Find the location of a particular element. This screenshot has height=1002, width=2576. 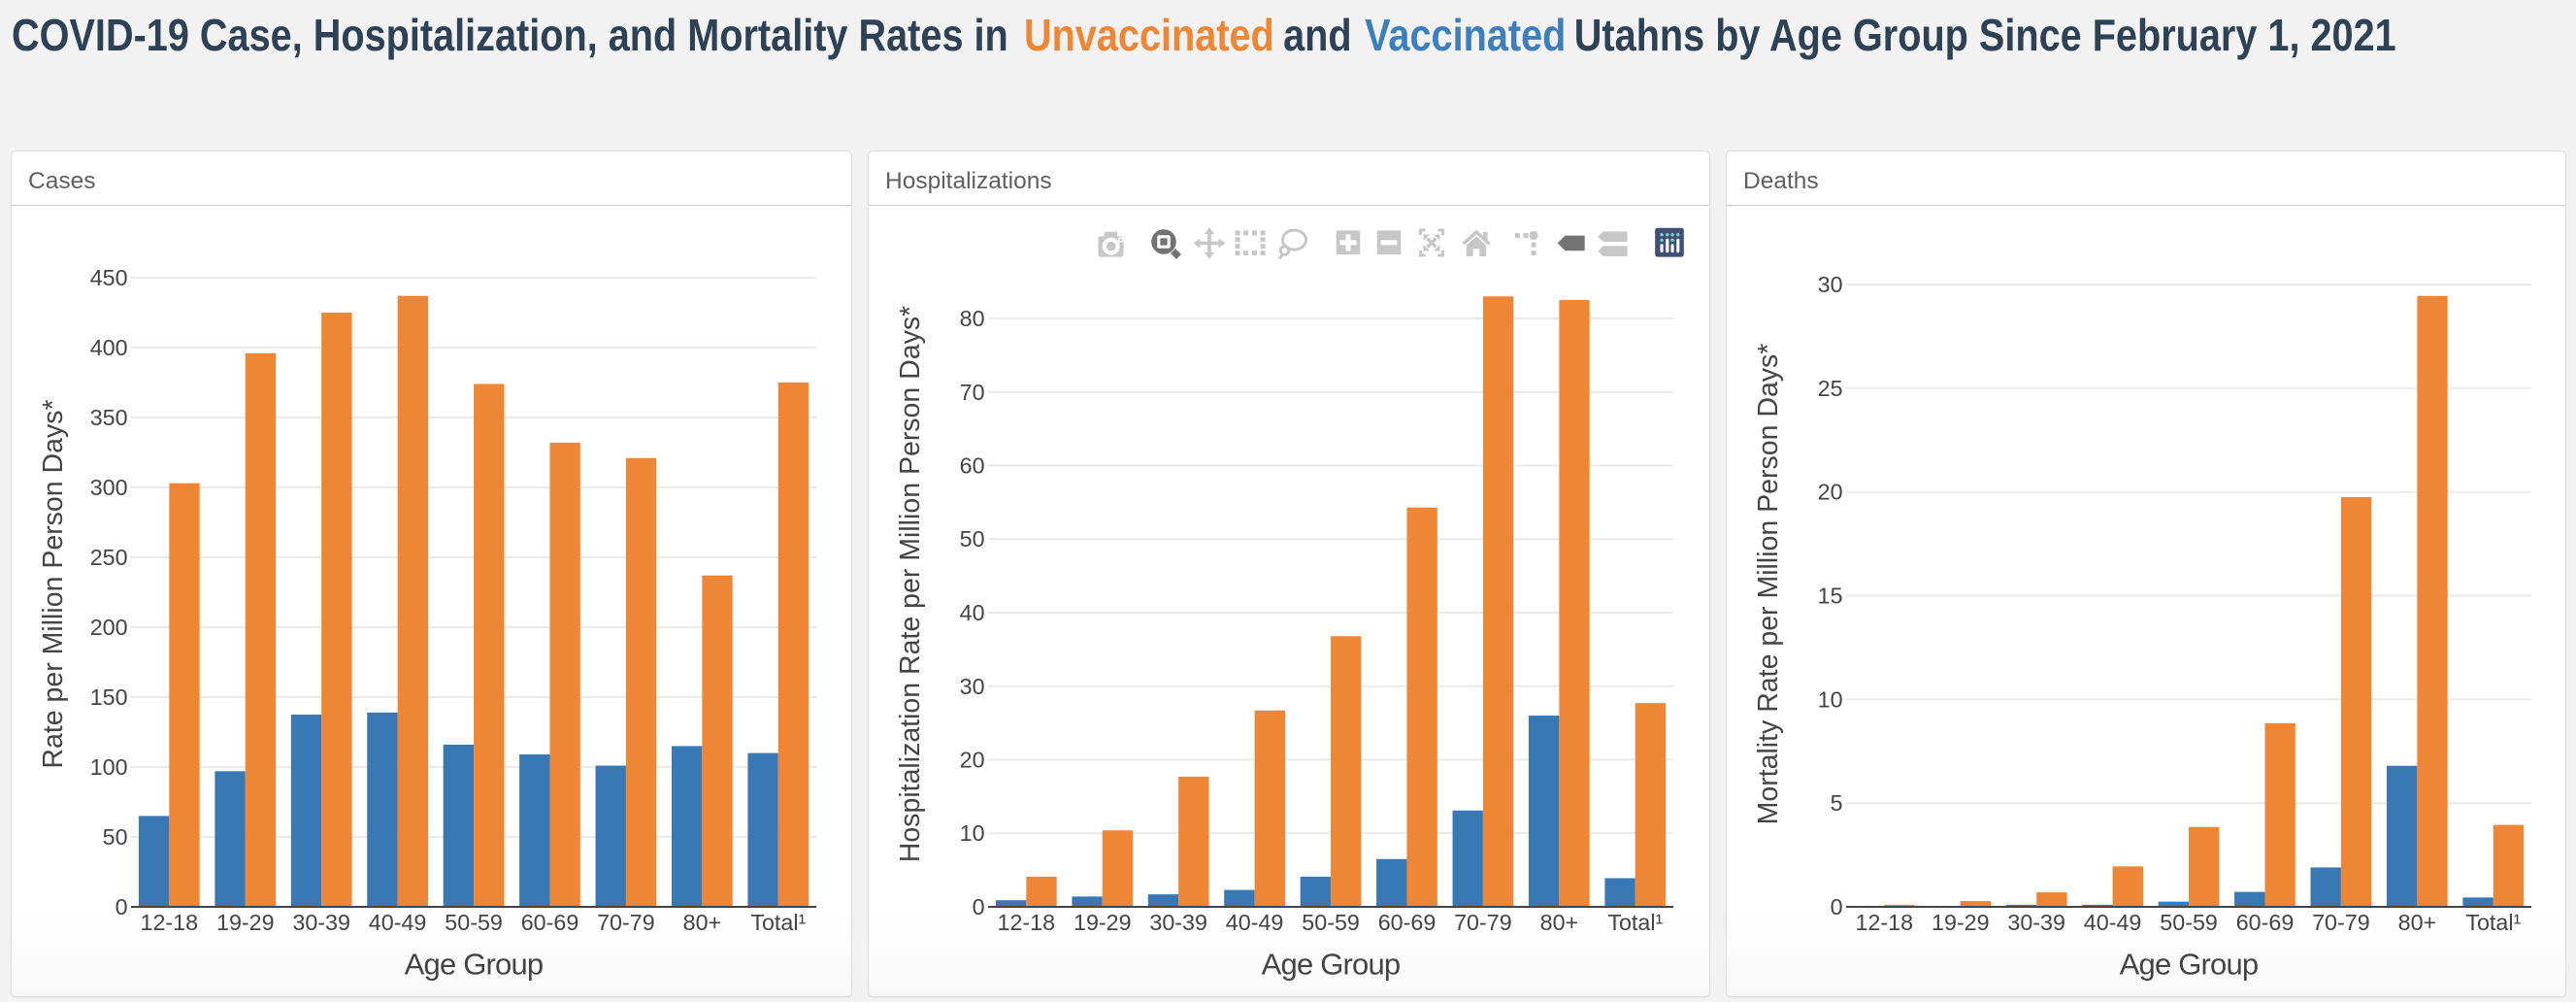

svg-text: 450 is located at coordinates (109, 277).